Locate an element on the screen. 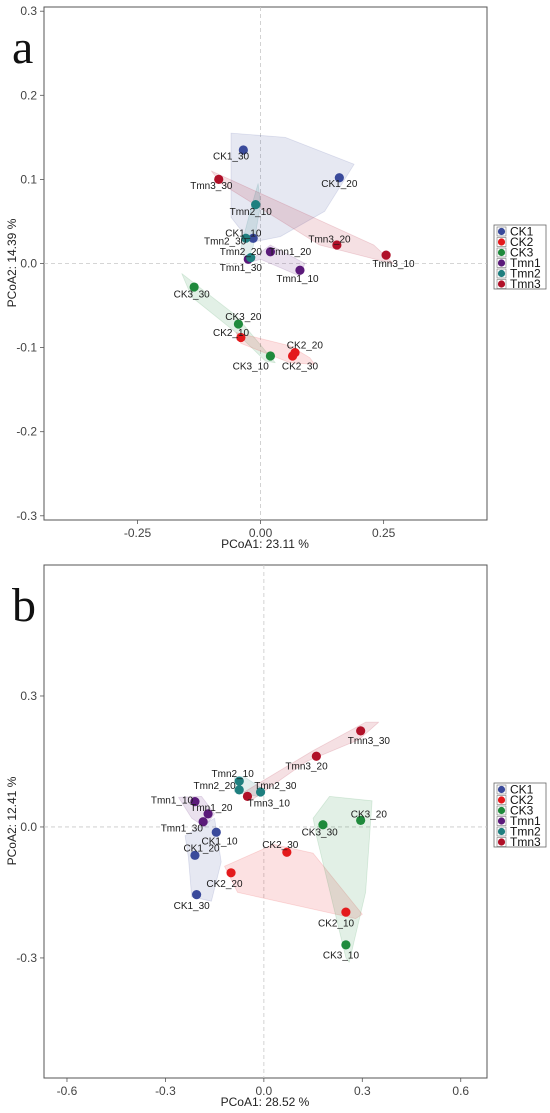 The image size is (550, 1113). y-tick-label: 0.2 is located at coordinates (28, 95).